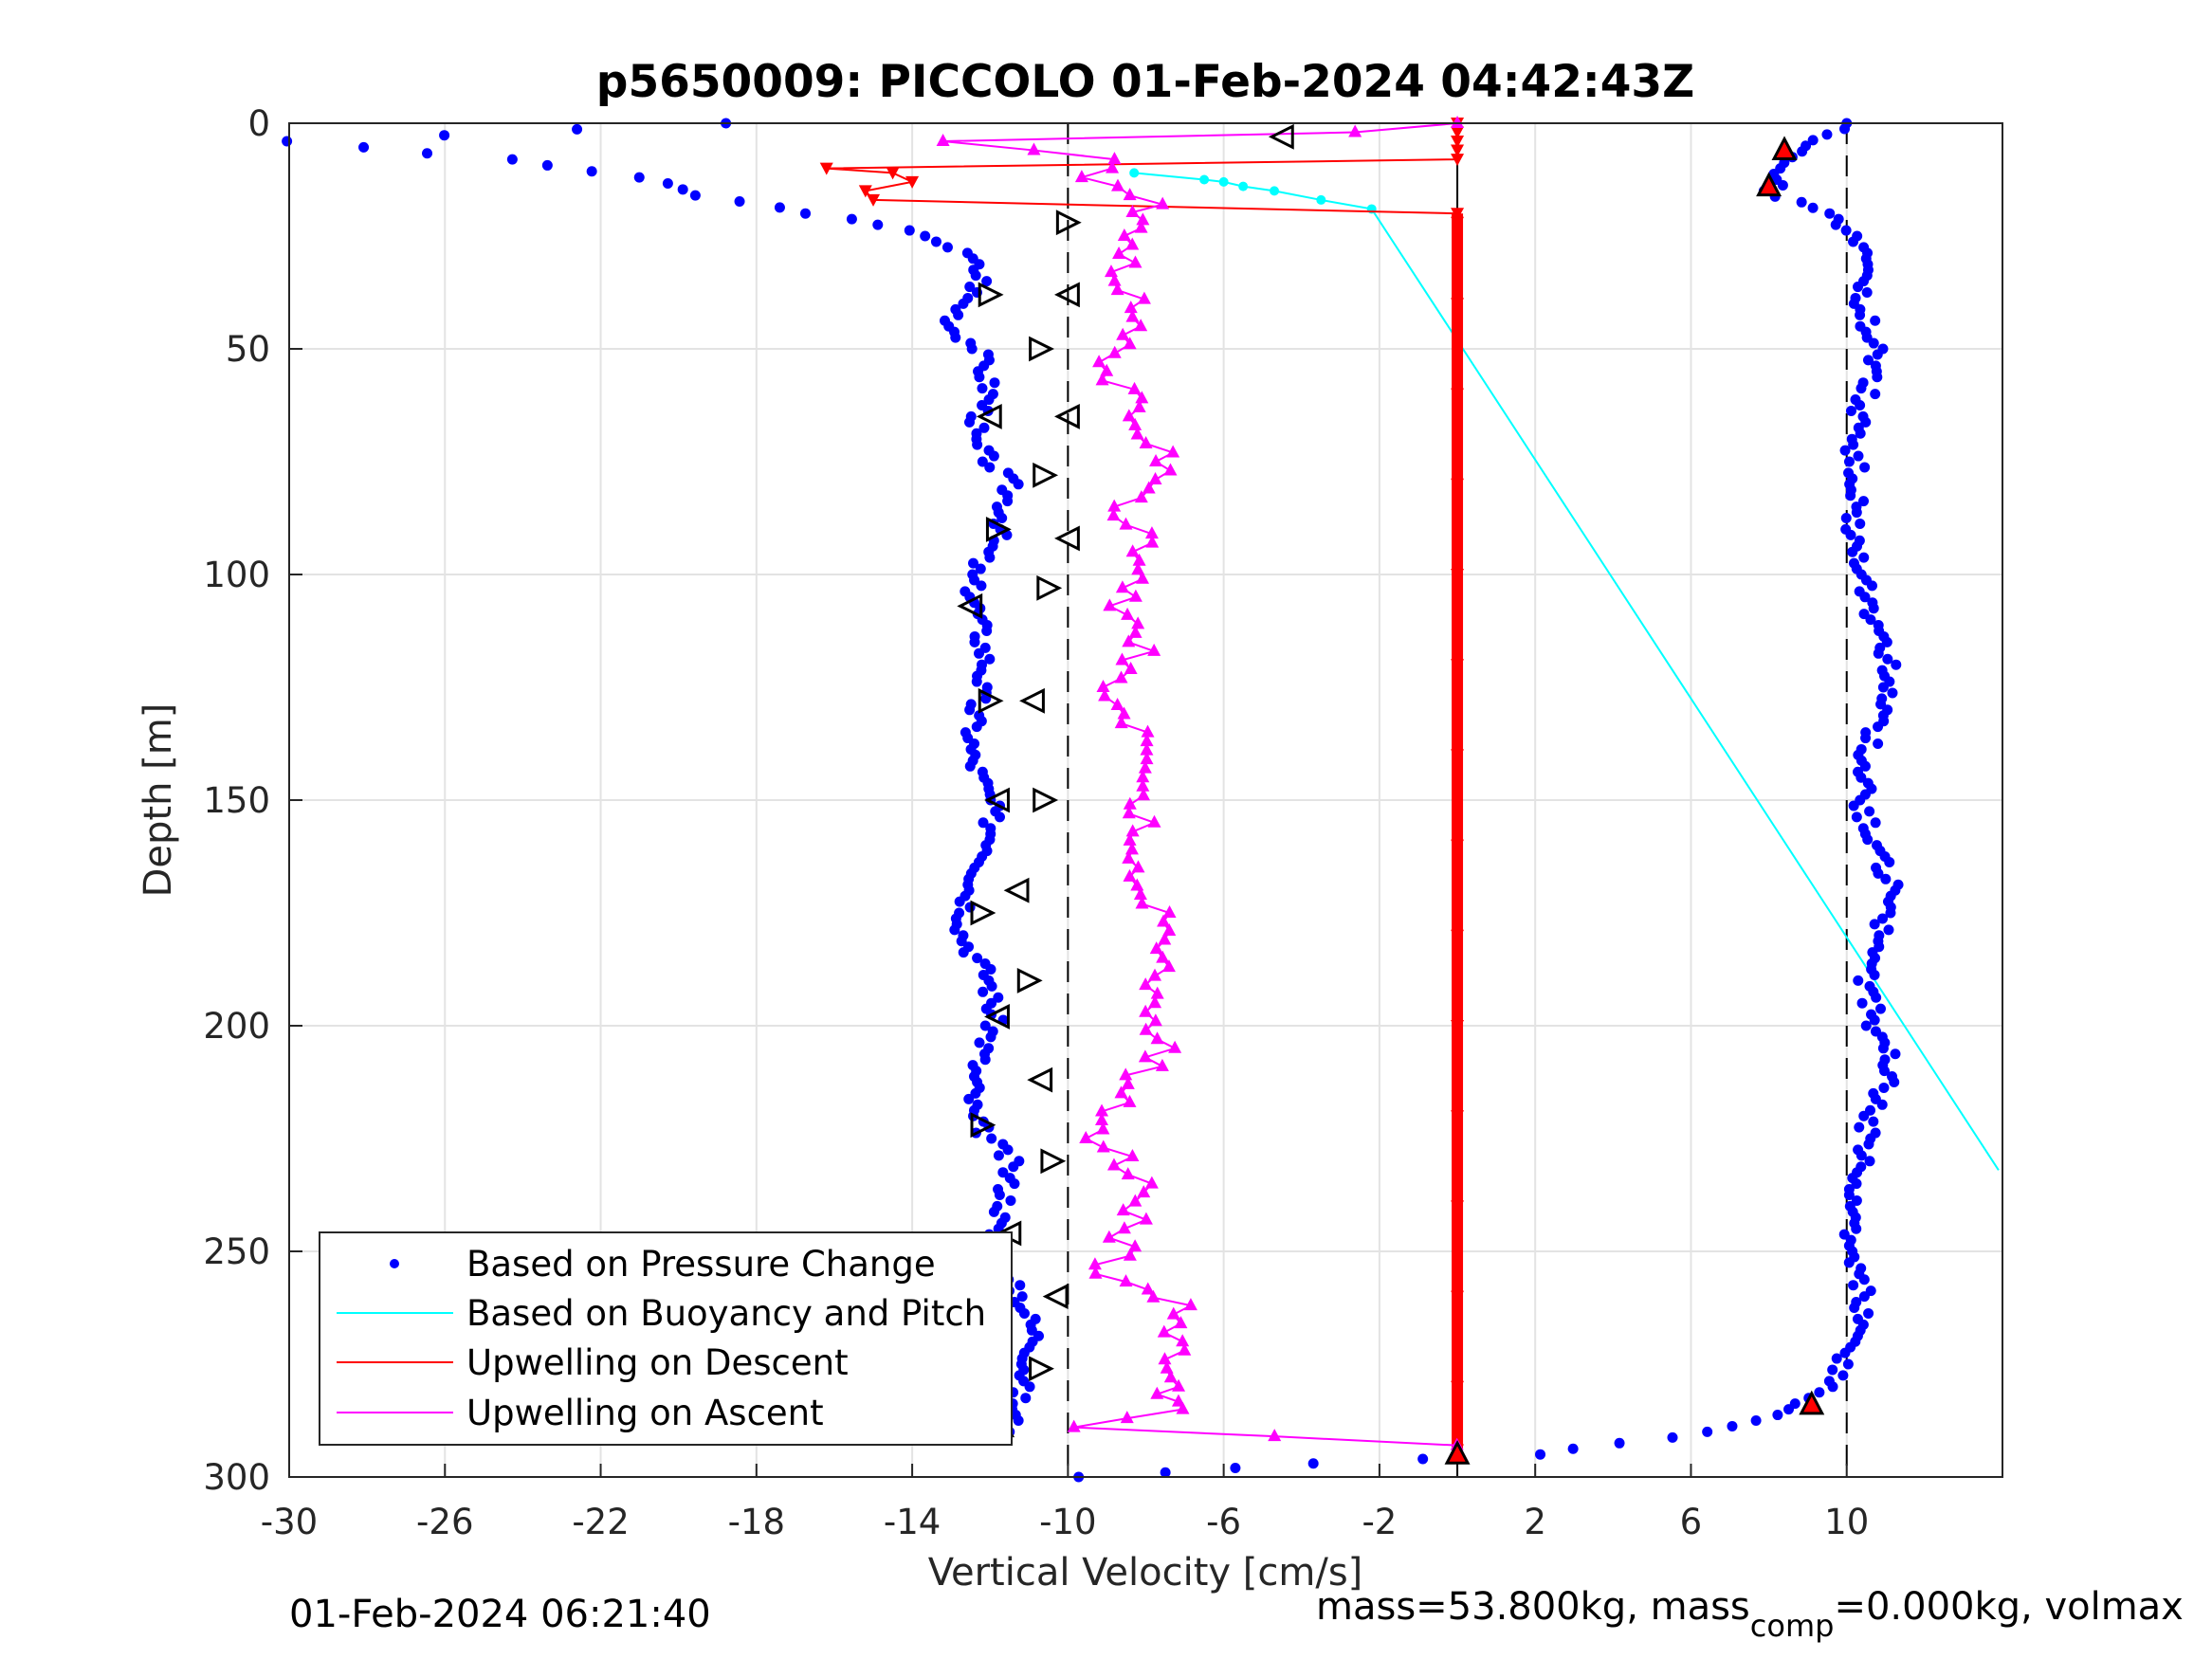 Image resolution: width=2212 pixels, height=1659 pixels. I want to click on x-axis-label: Vertical Velocity [cm/s], so click(1145, 1573).